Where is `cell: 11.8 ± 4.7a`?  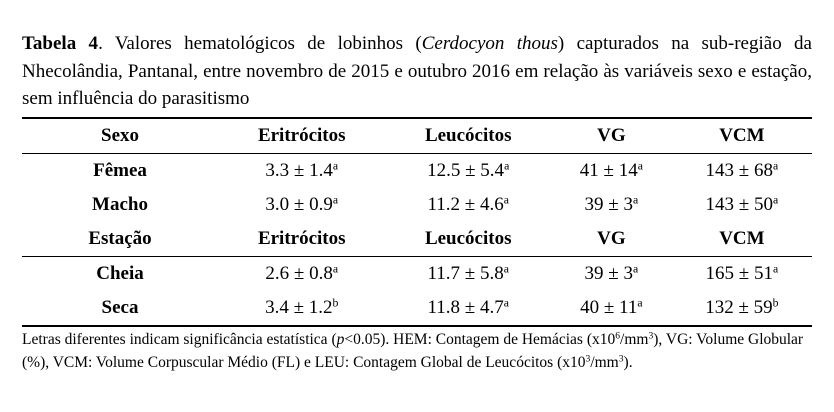 cell: 11.8 ± 4.7a is located at coordinates (468, 309).